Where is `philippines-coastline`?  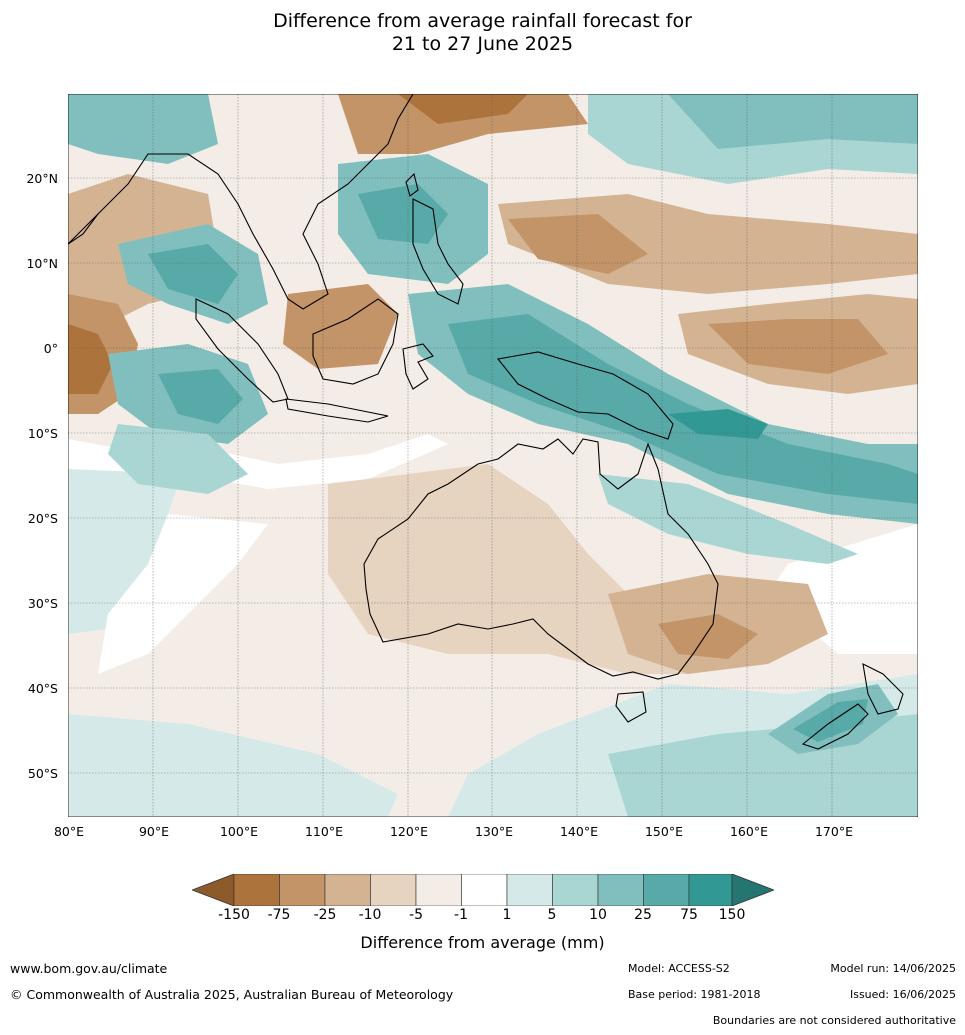
philippines-coastline is located at coordinates (438, 251).